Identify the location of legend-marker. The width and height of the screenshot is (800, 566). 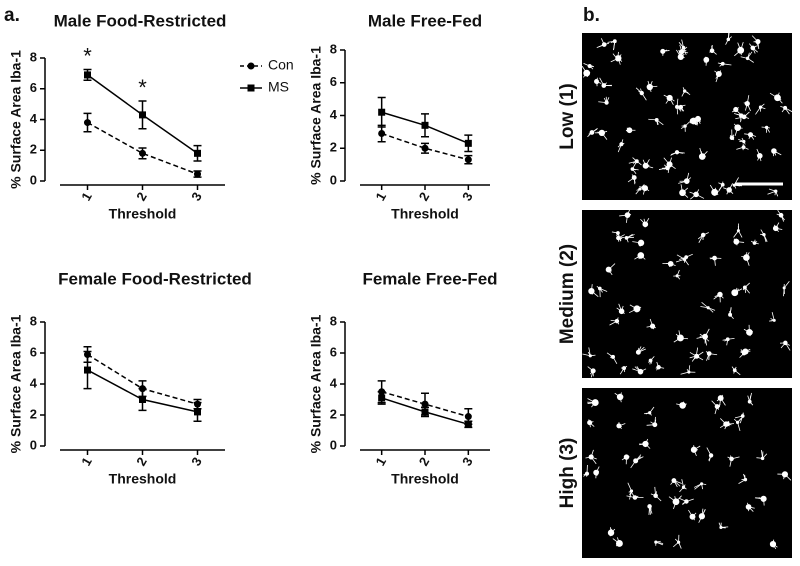
(251, 88).